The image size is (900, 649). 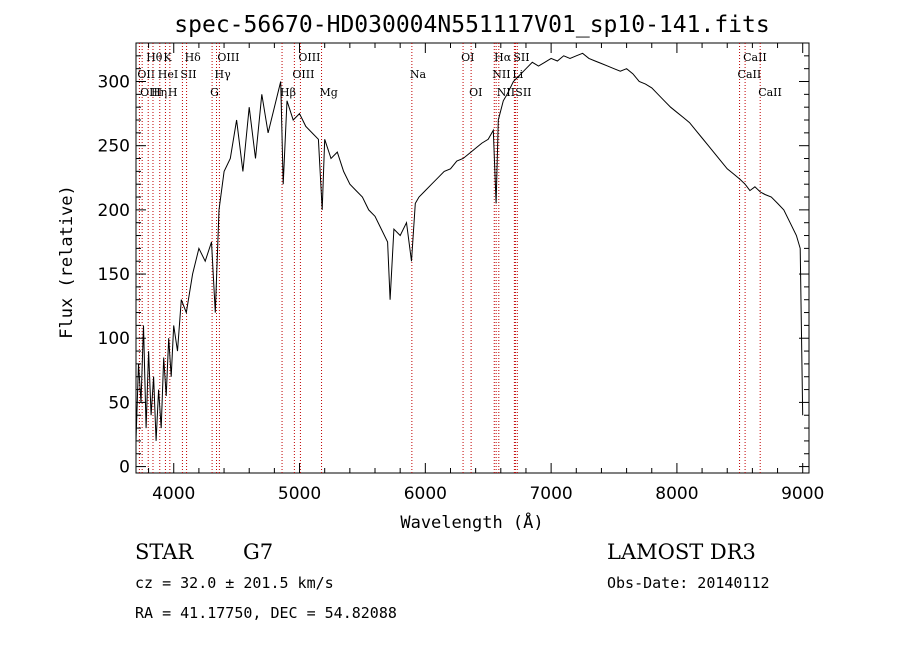 I want to click on line-marker-label: Mg, so click(x=329, y=92).